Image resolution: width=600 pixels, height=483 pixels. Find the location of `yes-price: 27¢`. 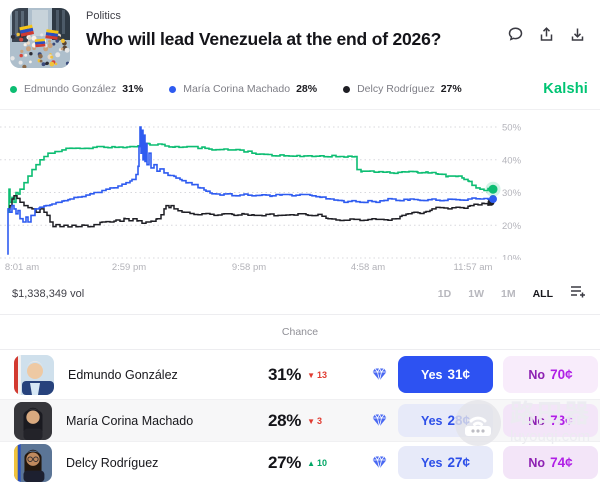

yes-price: 27¢ is located at coordinates (459, 462).